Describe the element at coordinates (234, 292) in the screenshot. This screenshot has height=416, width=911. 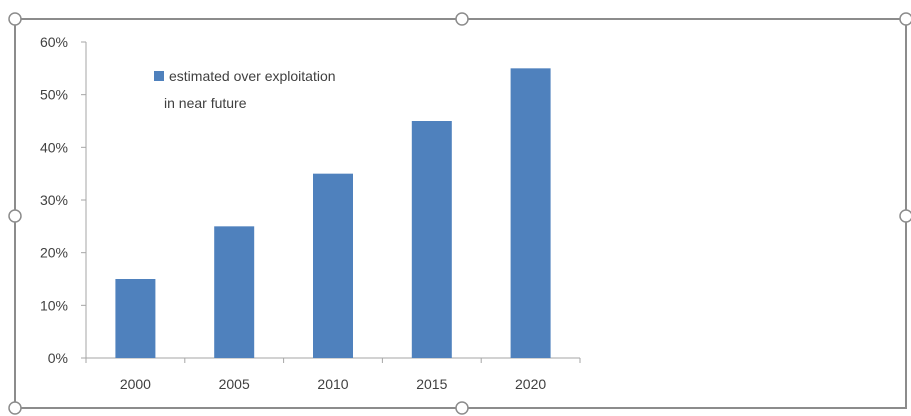
I see `bar-2005` at that location.